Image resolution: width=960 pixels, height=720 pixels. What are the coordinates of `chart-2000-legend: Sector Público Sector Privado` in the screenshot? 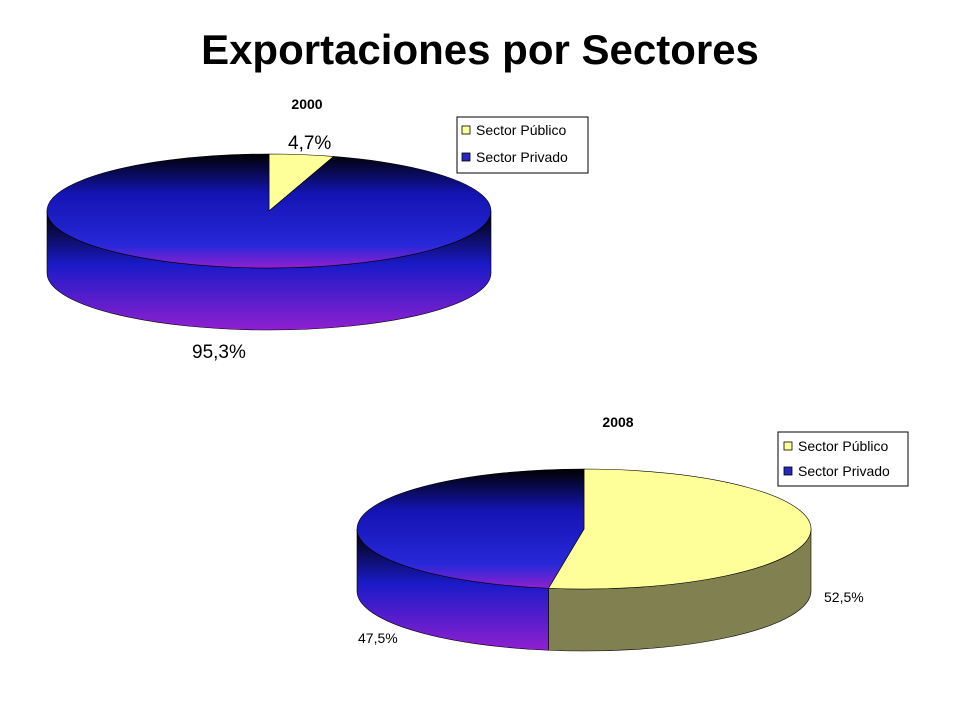 It's located at (522, 145).